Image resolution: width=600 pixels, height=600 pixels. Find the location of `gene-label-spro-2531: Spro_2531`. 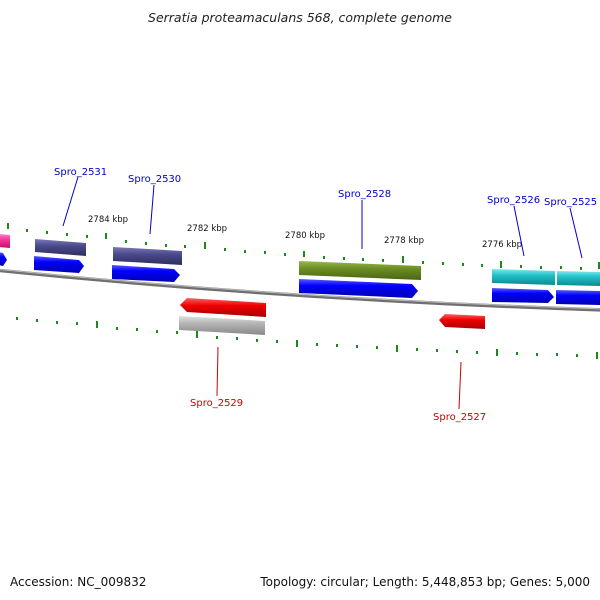

gene-label-spro-2531: Spro_2531 is located at coordinates (80, 172).